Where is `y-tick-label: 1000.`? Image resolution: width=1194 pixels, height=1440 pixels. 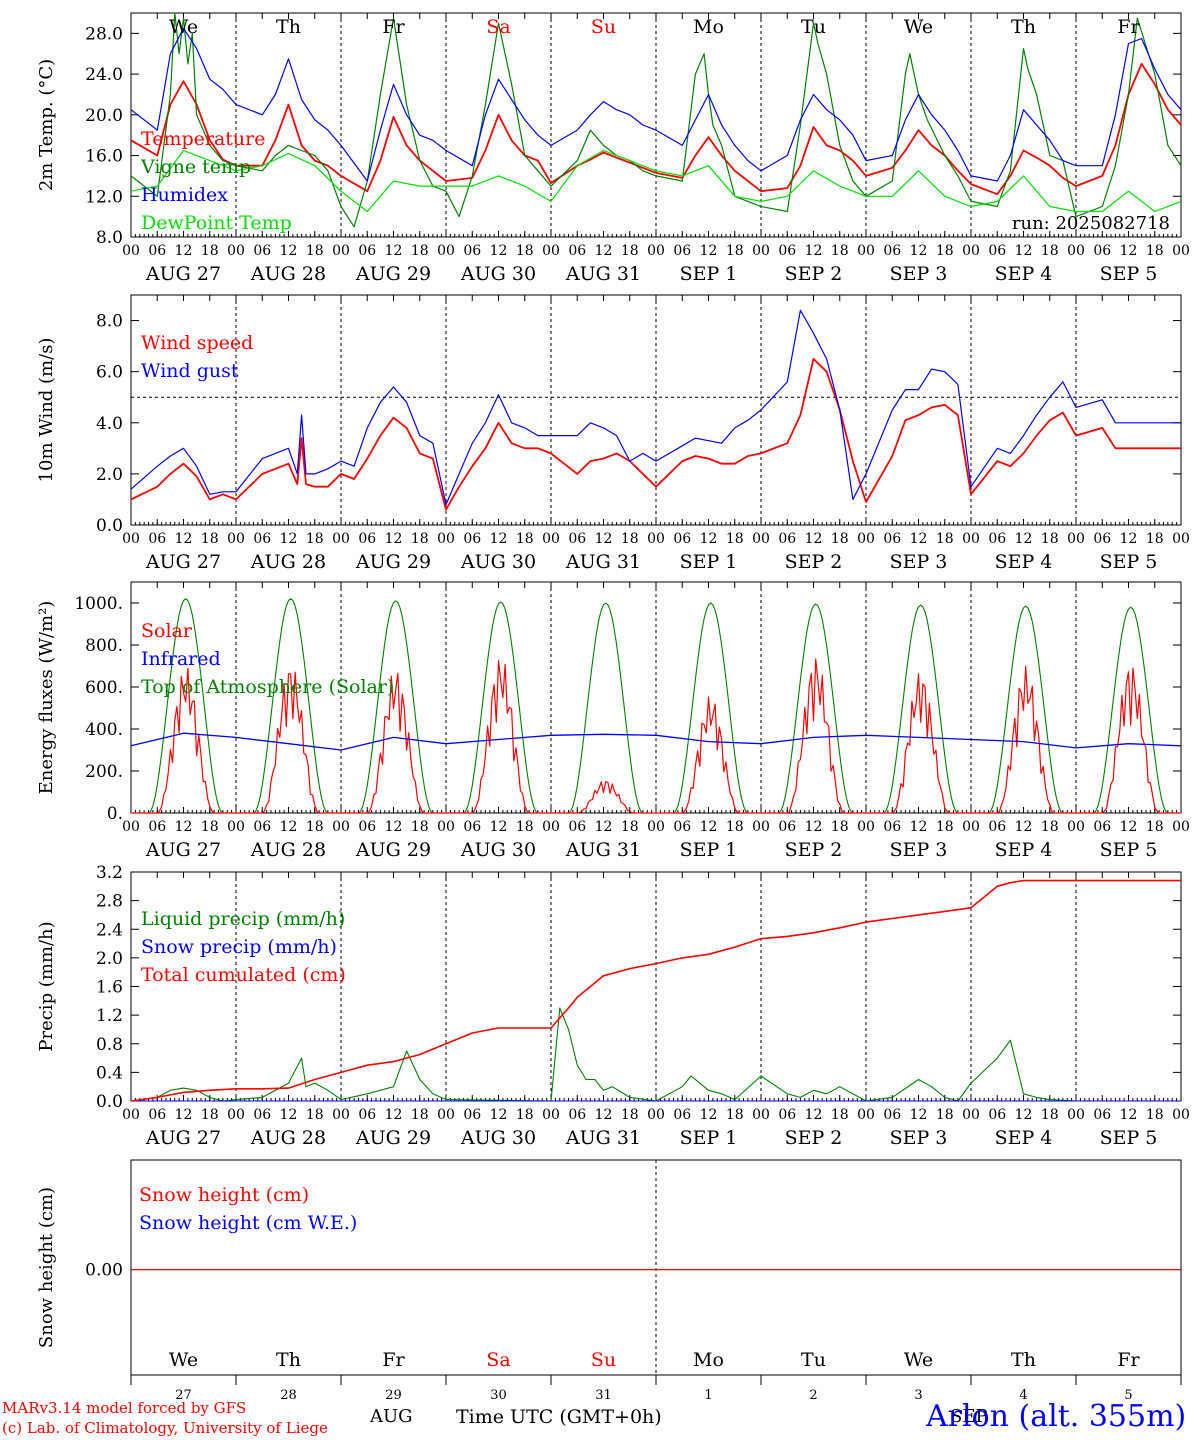 y-tick-label: 1000. is located at coordinates (98, 604).